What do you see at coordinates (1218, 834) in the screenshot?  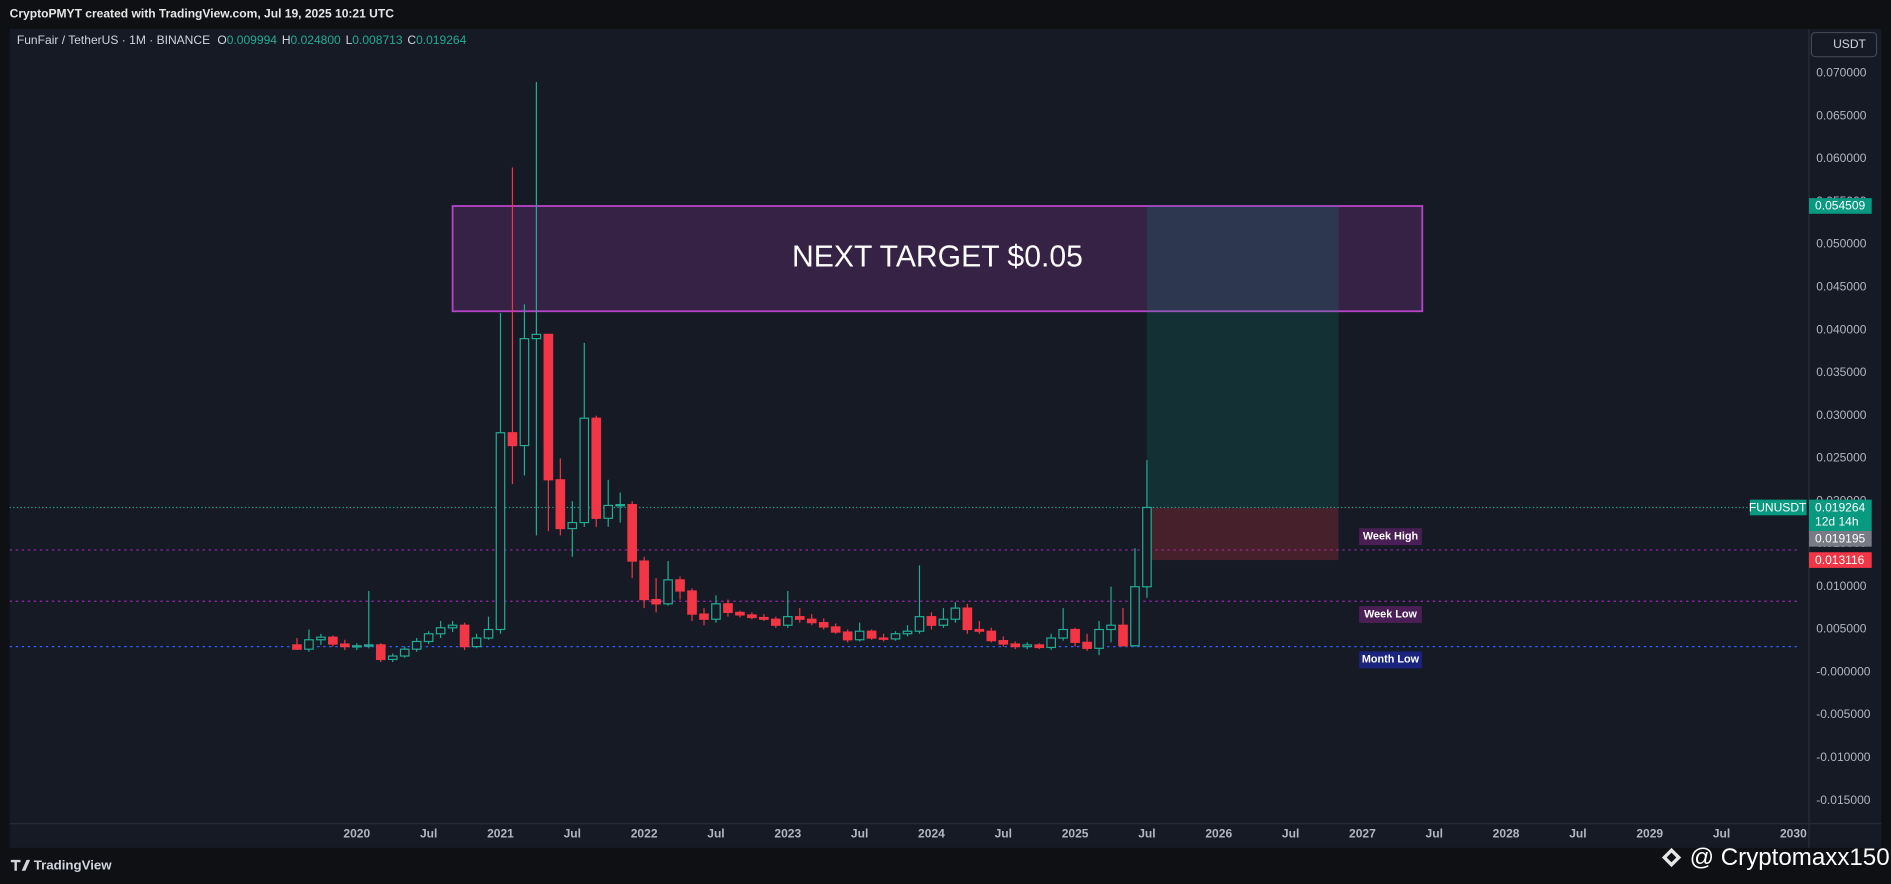 I see `x-tick-label: 2026` at bounding box center [1218, 834].